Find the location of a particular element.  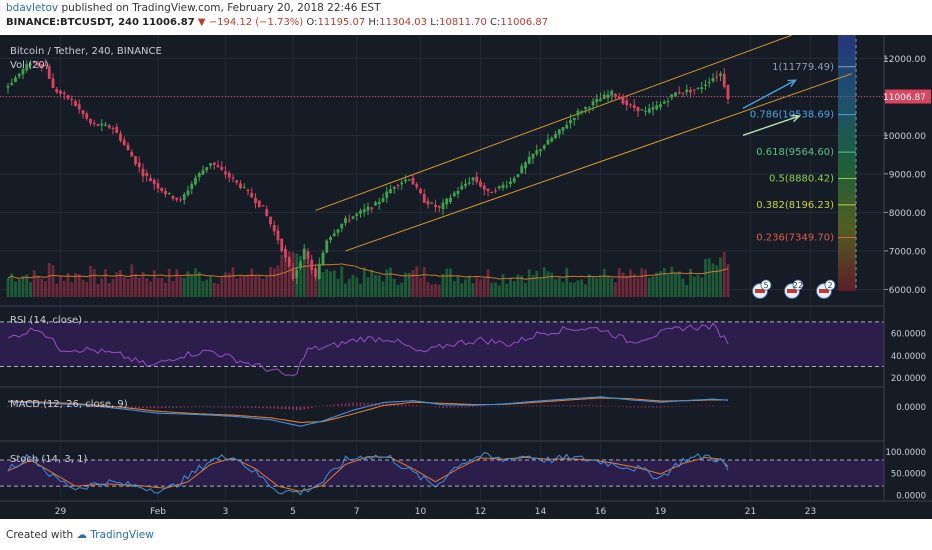

footer: Created with ☁ TradingView is located at coordinates (80, 535).